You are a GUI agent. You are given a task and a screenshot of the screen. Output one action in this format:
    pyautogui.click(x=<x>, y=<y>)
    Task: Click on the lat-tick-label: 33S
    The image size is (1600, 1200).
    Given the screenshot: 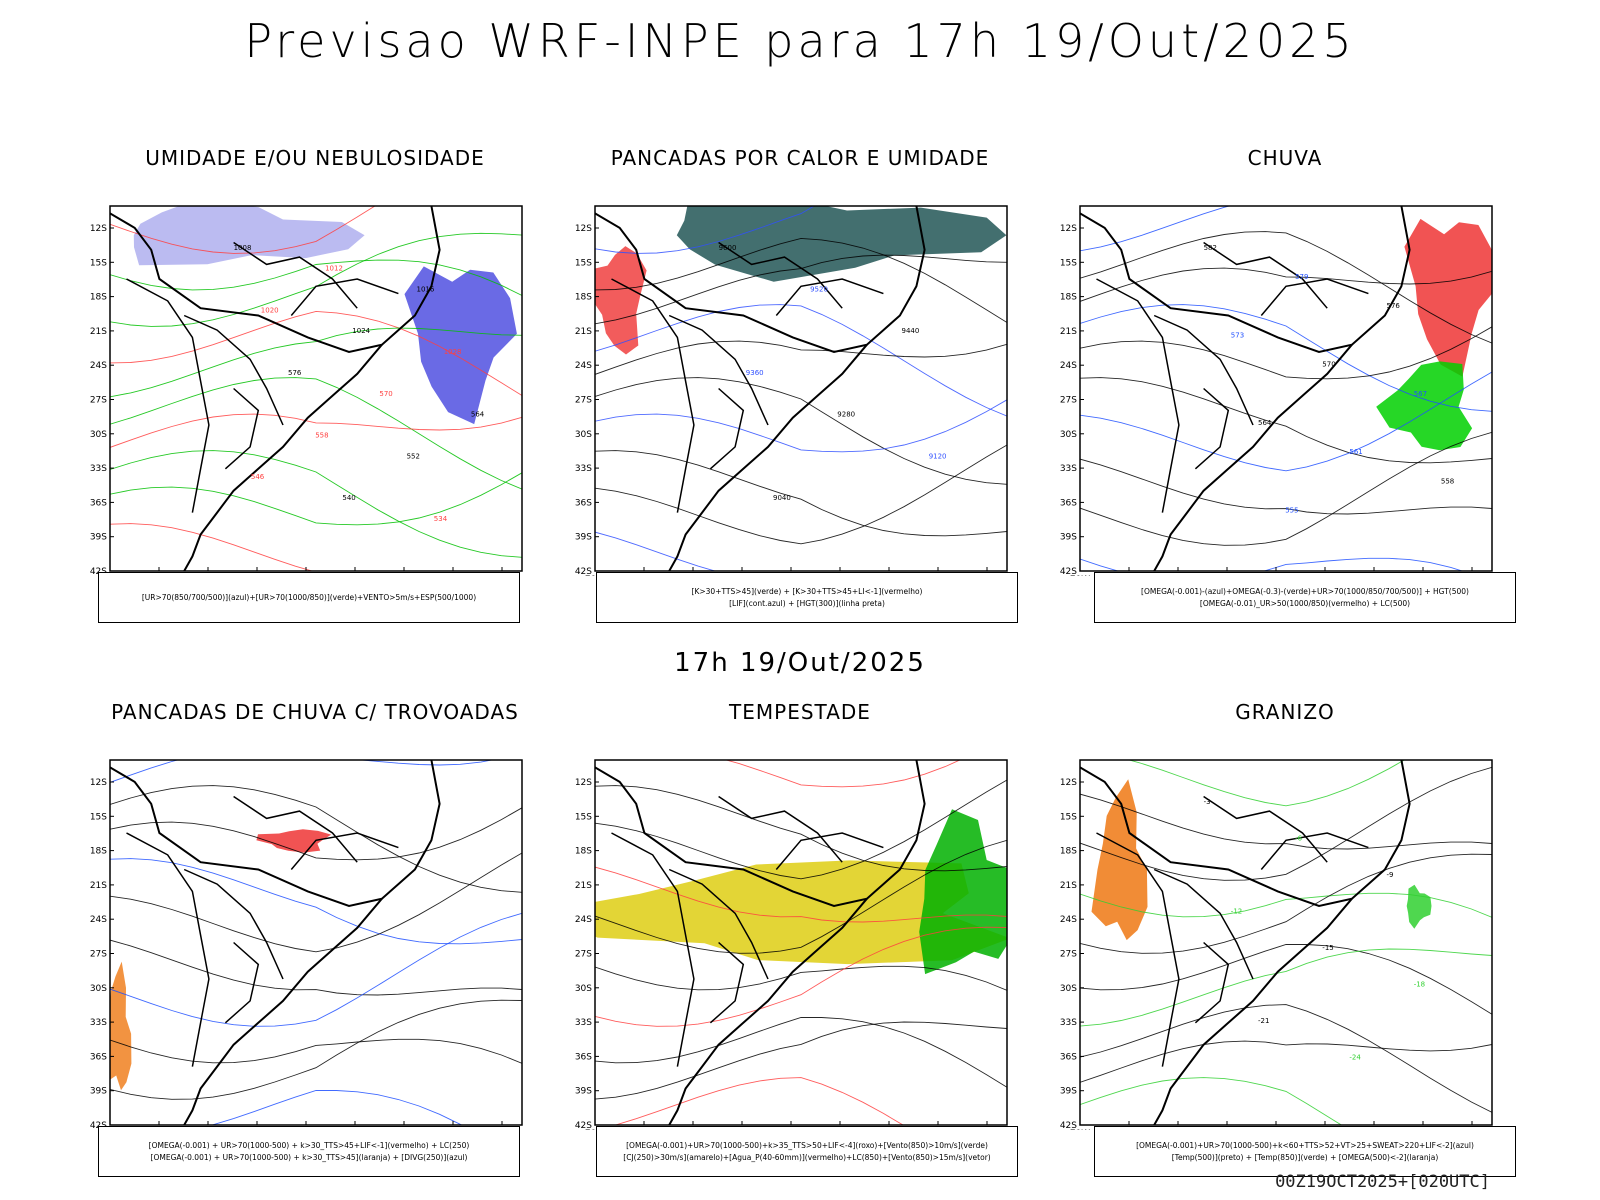 What is the action you would take?
    pyautogui.click(x=583, y=1023)
    